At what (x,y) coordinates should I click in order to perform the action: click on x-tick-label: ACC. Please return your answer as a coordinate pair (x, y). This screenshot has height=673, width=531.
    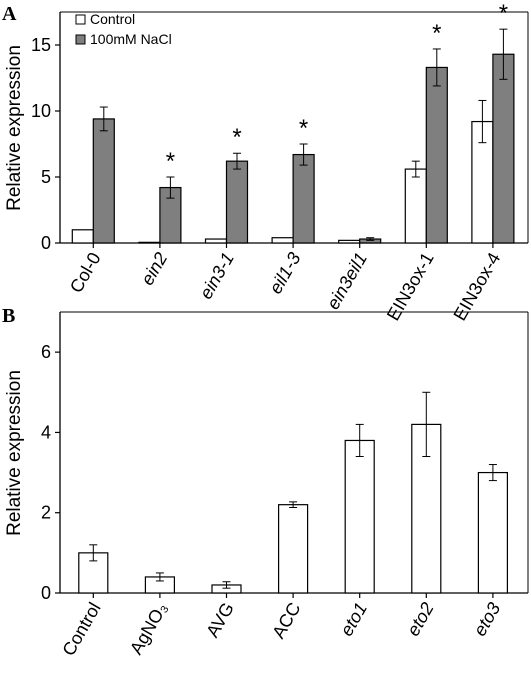
    Looking at the image, I should click on (286, 620).